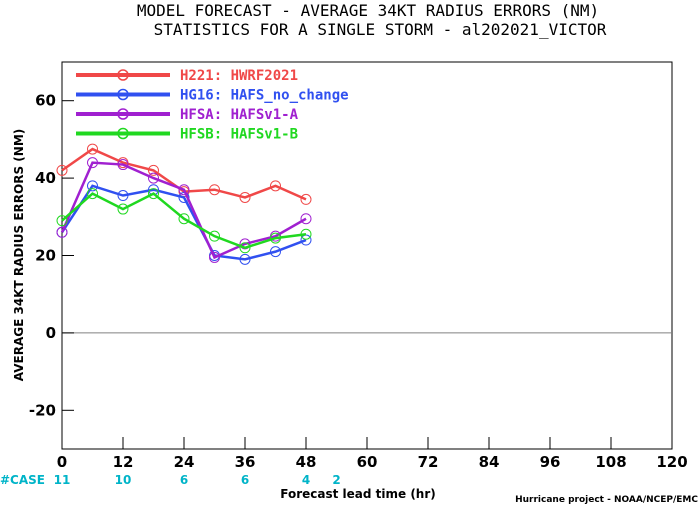  What do you see at coordinates (62, 480) in the screenshot?
I see `case-count: 11` at bounding box center [62, 480].